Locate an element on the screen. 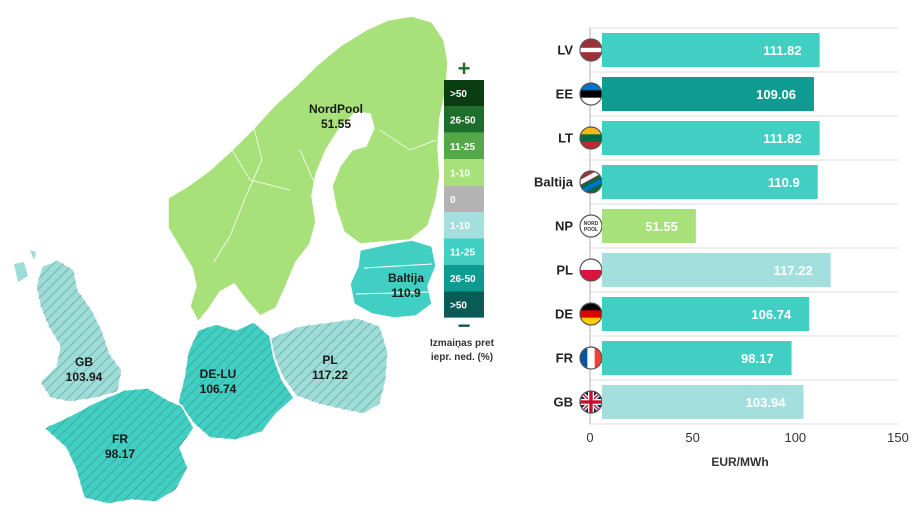 The height and width of the screenshot is (531, 918). legend-caption-line2: iepr. ned. (%) is located at coordinates (462, 357).